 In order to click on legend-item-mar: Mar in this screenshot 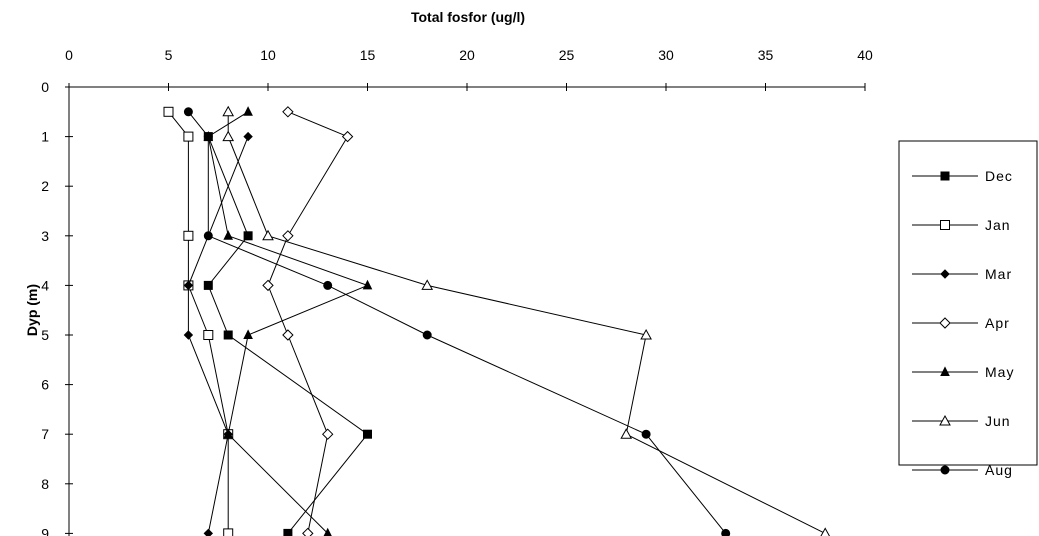, I will do `click(962, 274)`.